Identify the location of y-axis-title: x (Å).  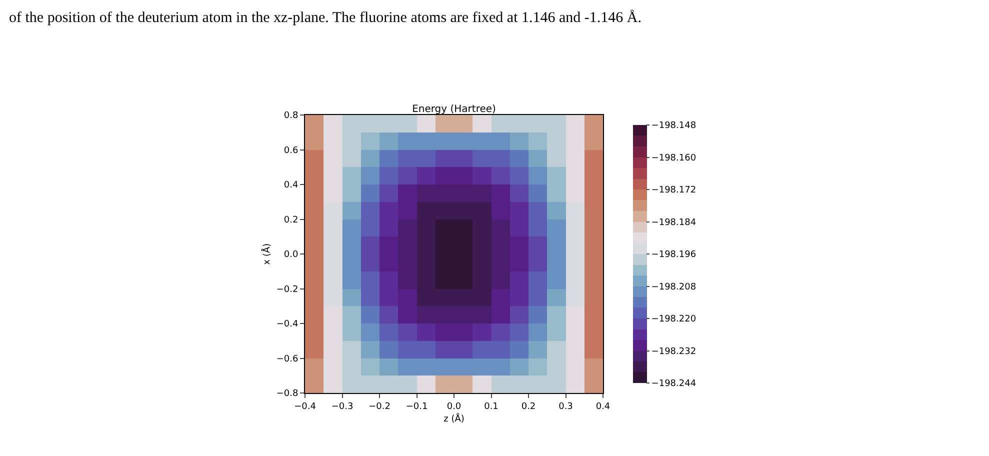
(266, 254).